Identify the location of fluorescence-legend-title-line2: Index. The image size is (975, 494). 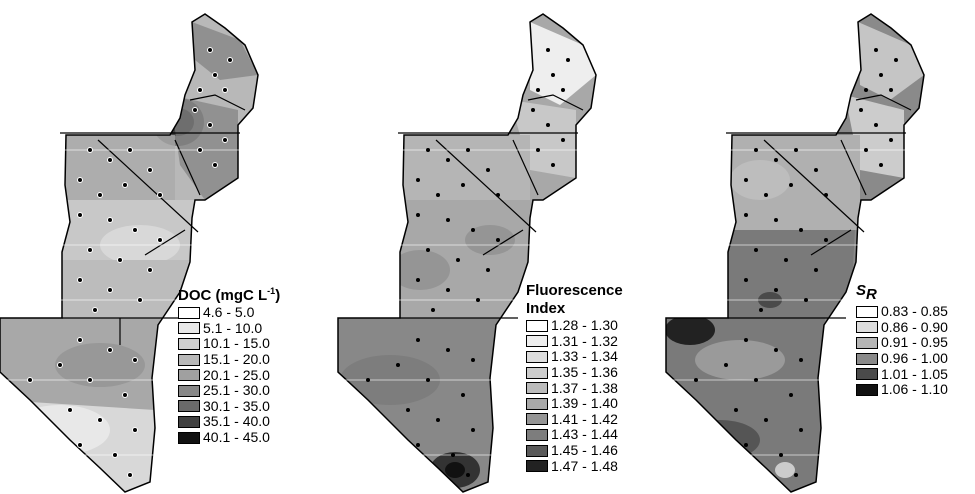
(546, 308).